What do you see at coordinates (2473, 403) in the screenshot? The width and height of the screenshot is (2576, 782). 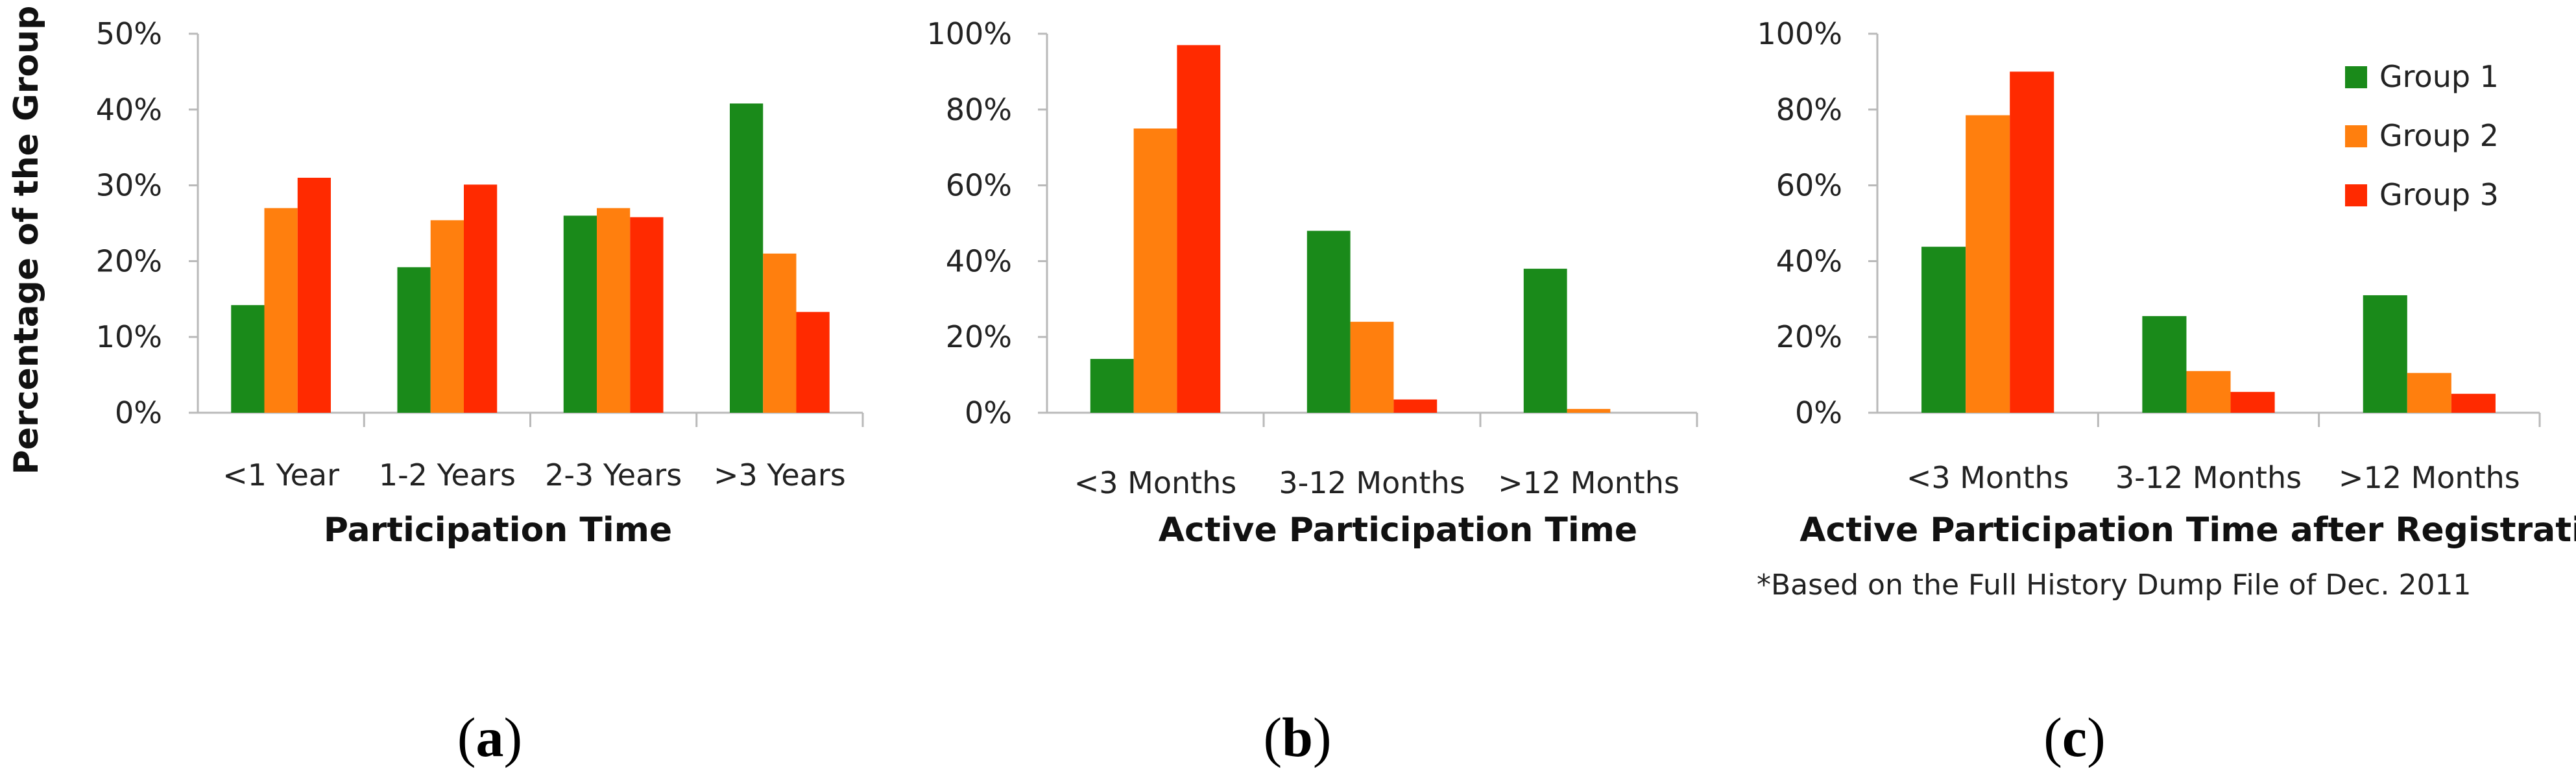 I see `bar-group-3-12-months` at bounding box center [2473, 403].